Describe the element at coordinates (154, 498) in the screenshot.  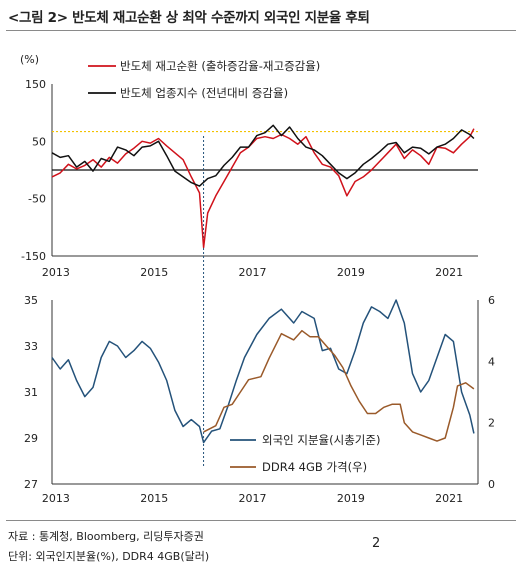
I see `bottom-x-tick-label: 2015` at that location.